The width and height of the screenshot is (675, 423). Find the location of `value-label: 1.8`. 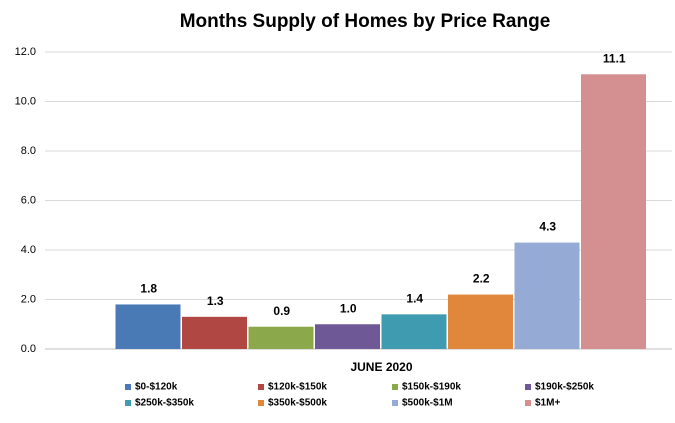

value-label: 1.8 is located at coordinates (148, 289).